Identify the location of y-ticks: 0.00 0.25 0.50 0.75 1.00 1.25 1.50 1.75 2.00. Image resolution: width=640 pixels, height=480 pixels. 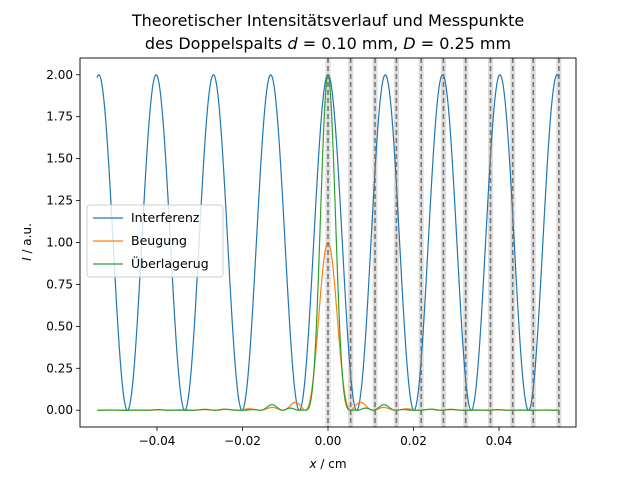
(63, 242).